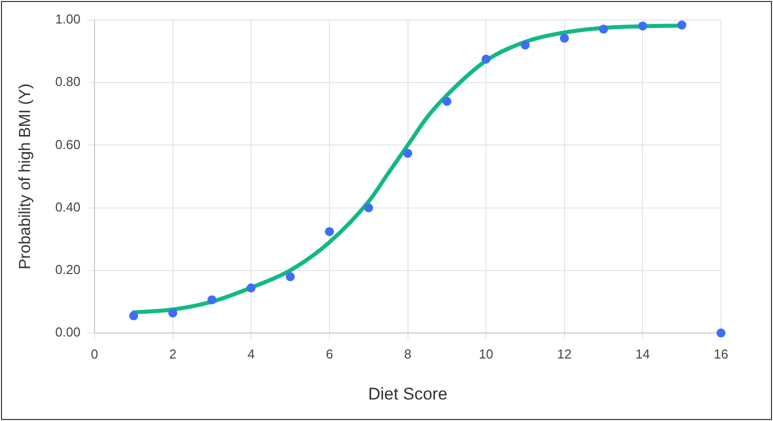  Describe the element at coordinates (67, 332) in the screenshot. I see `y-tick-label: 0.00` at that location.